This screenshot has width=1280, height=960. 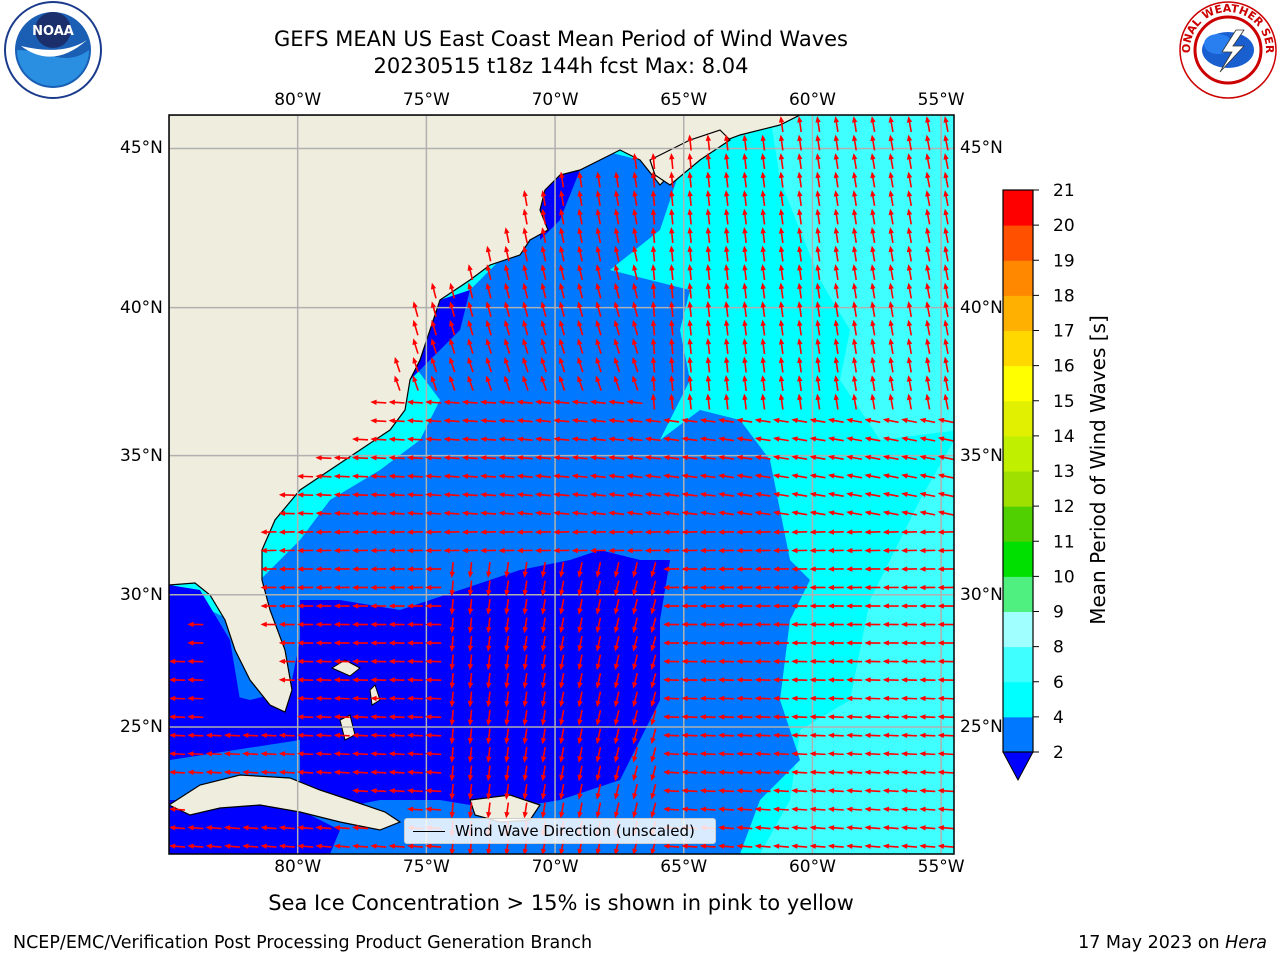 What do you see at coordinates (1064, 507) in the screenshot?
I see `colorbar-tick-label: 12` at bounding box center [1064, 507].